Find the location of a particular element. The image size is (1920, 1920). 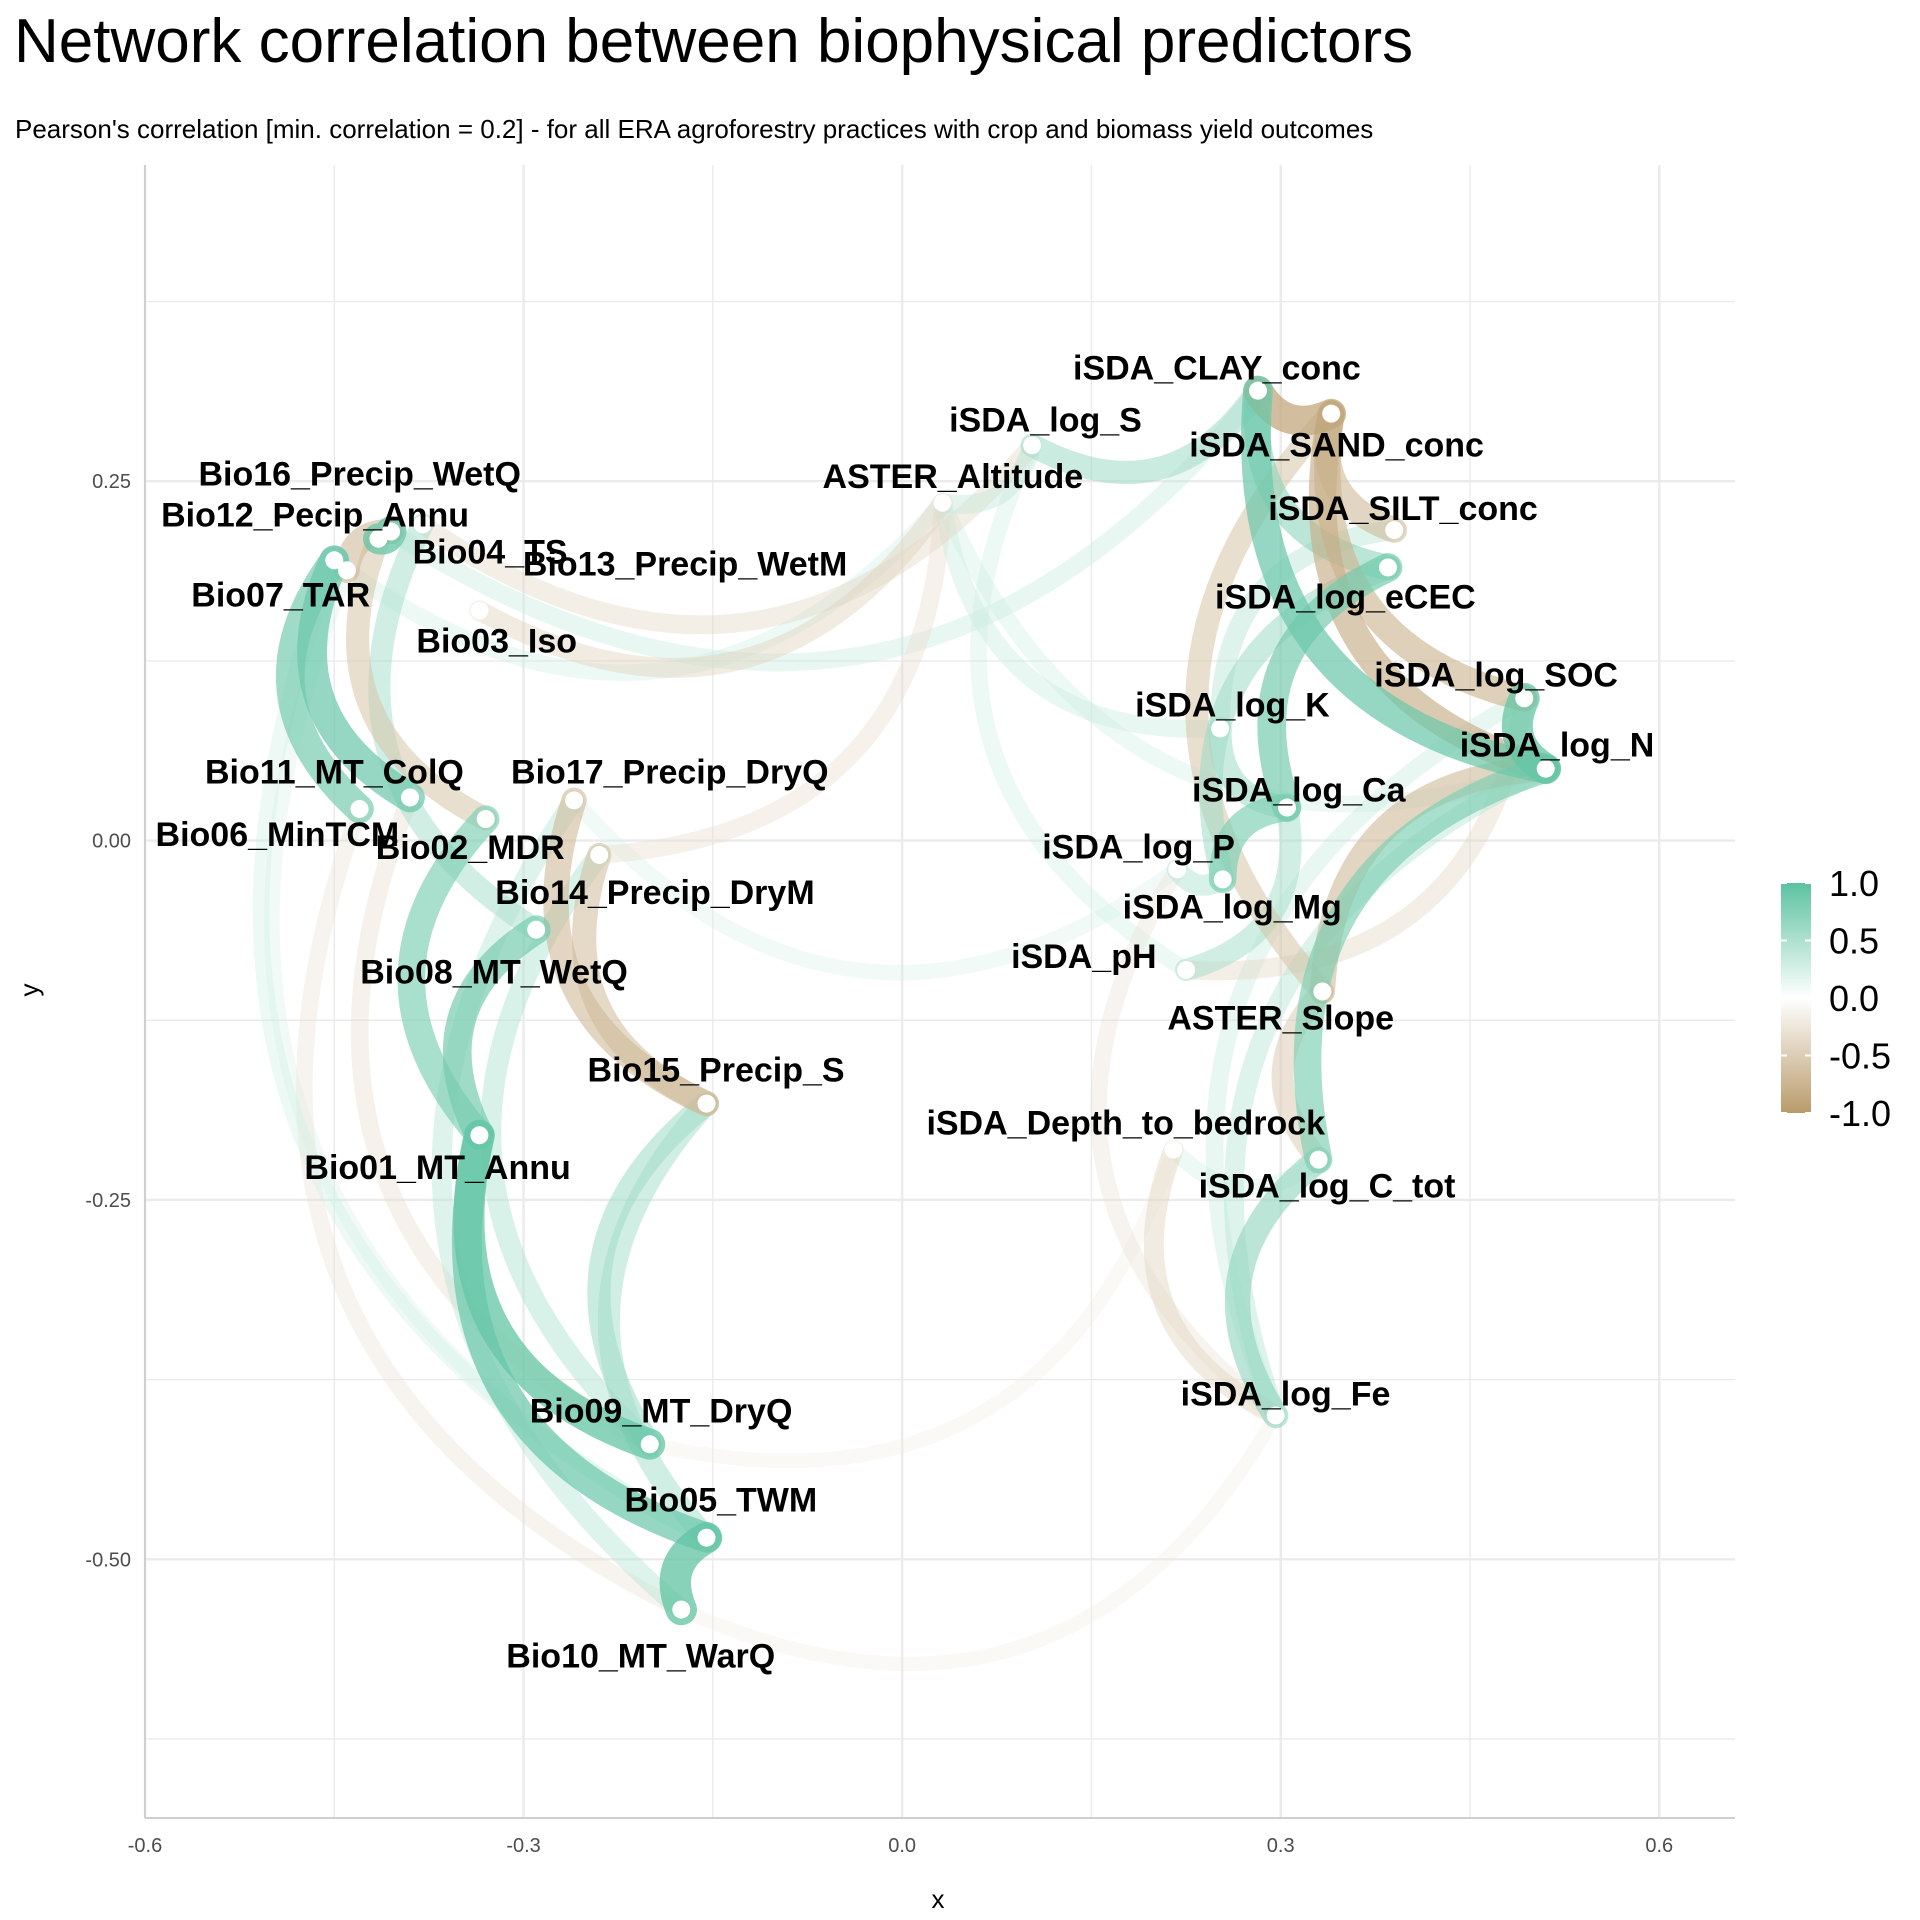

edge-Bio15_Precip_S-Bio05_TWM is located at coordinates (657, 1320).